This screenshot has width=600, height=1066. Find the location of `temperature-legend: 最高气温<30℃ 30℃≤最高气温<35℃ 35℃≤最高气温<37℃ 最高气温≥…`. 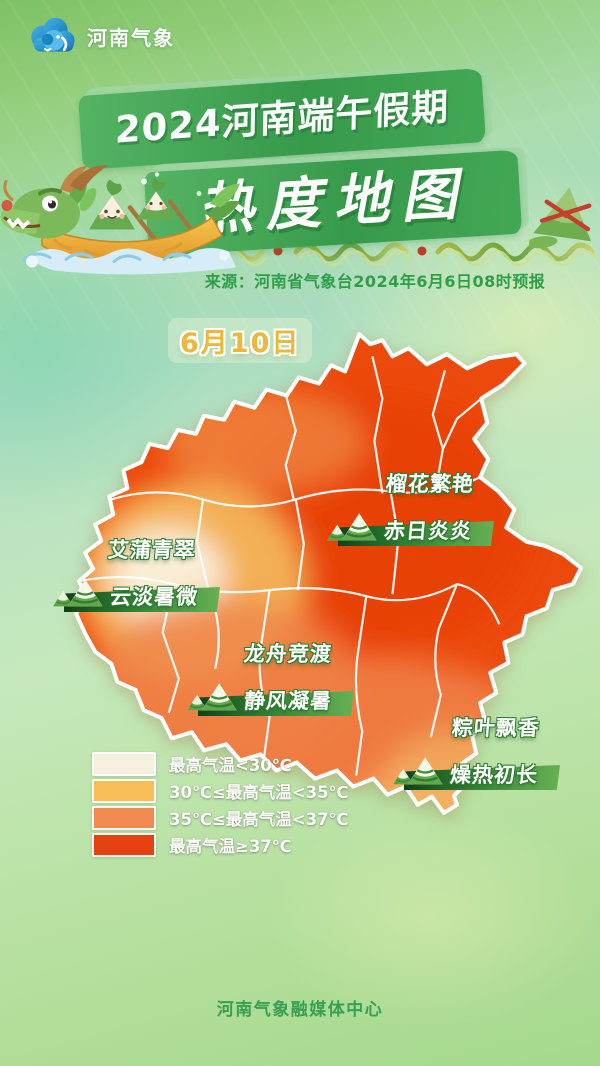

temperature-legend: 最高气温<30℃ 30℃≤最高气温<35℃ 35℃≤最高气温<37℃ 最高气温≥… is located at coordinates (220, 807).